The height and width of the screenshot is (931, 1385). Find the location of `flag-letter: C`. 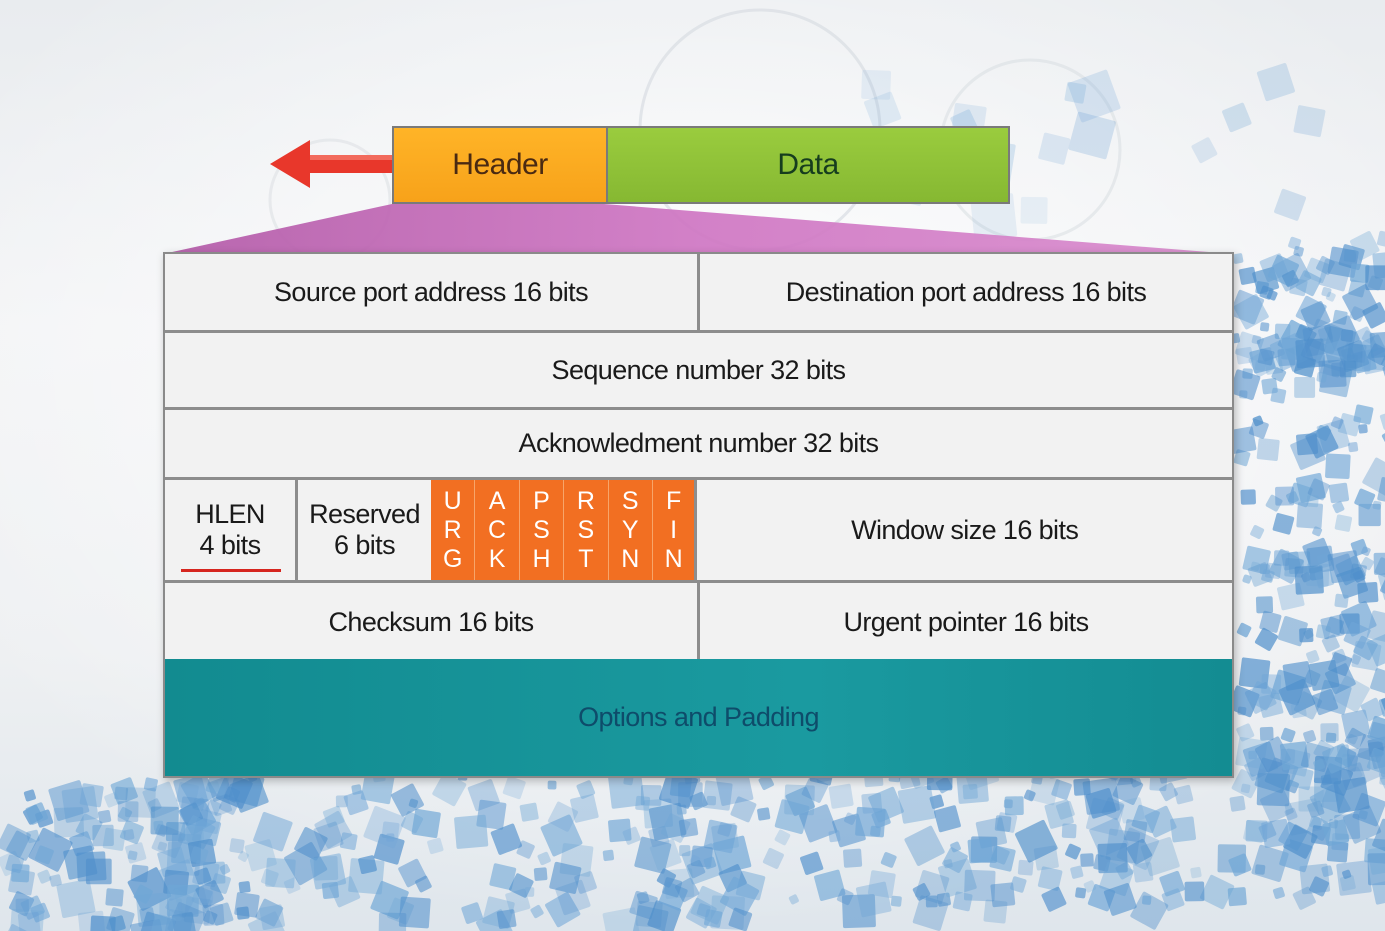

flag-letter: C is located at coordinates (497, 529).